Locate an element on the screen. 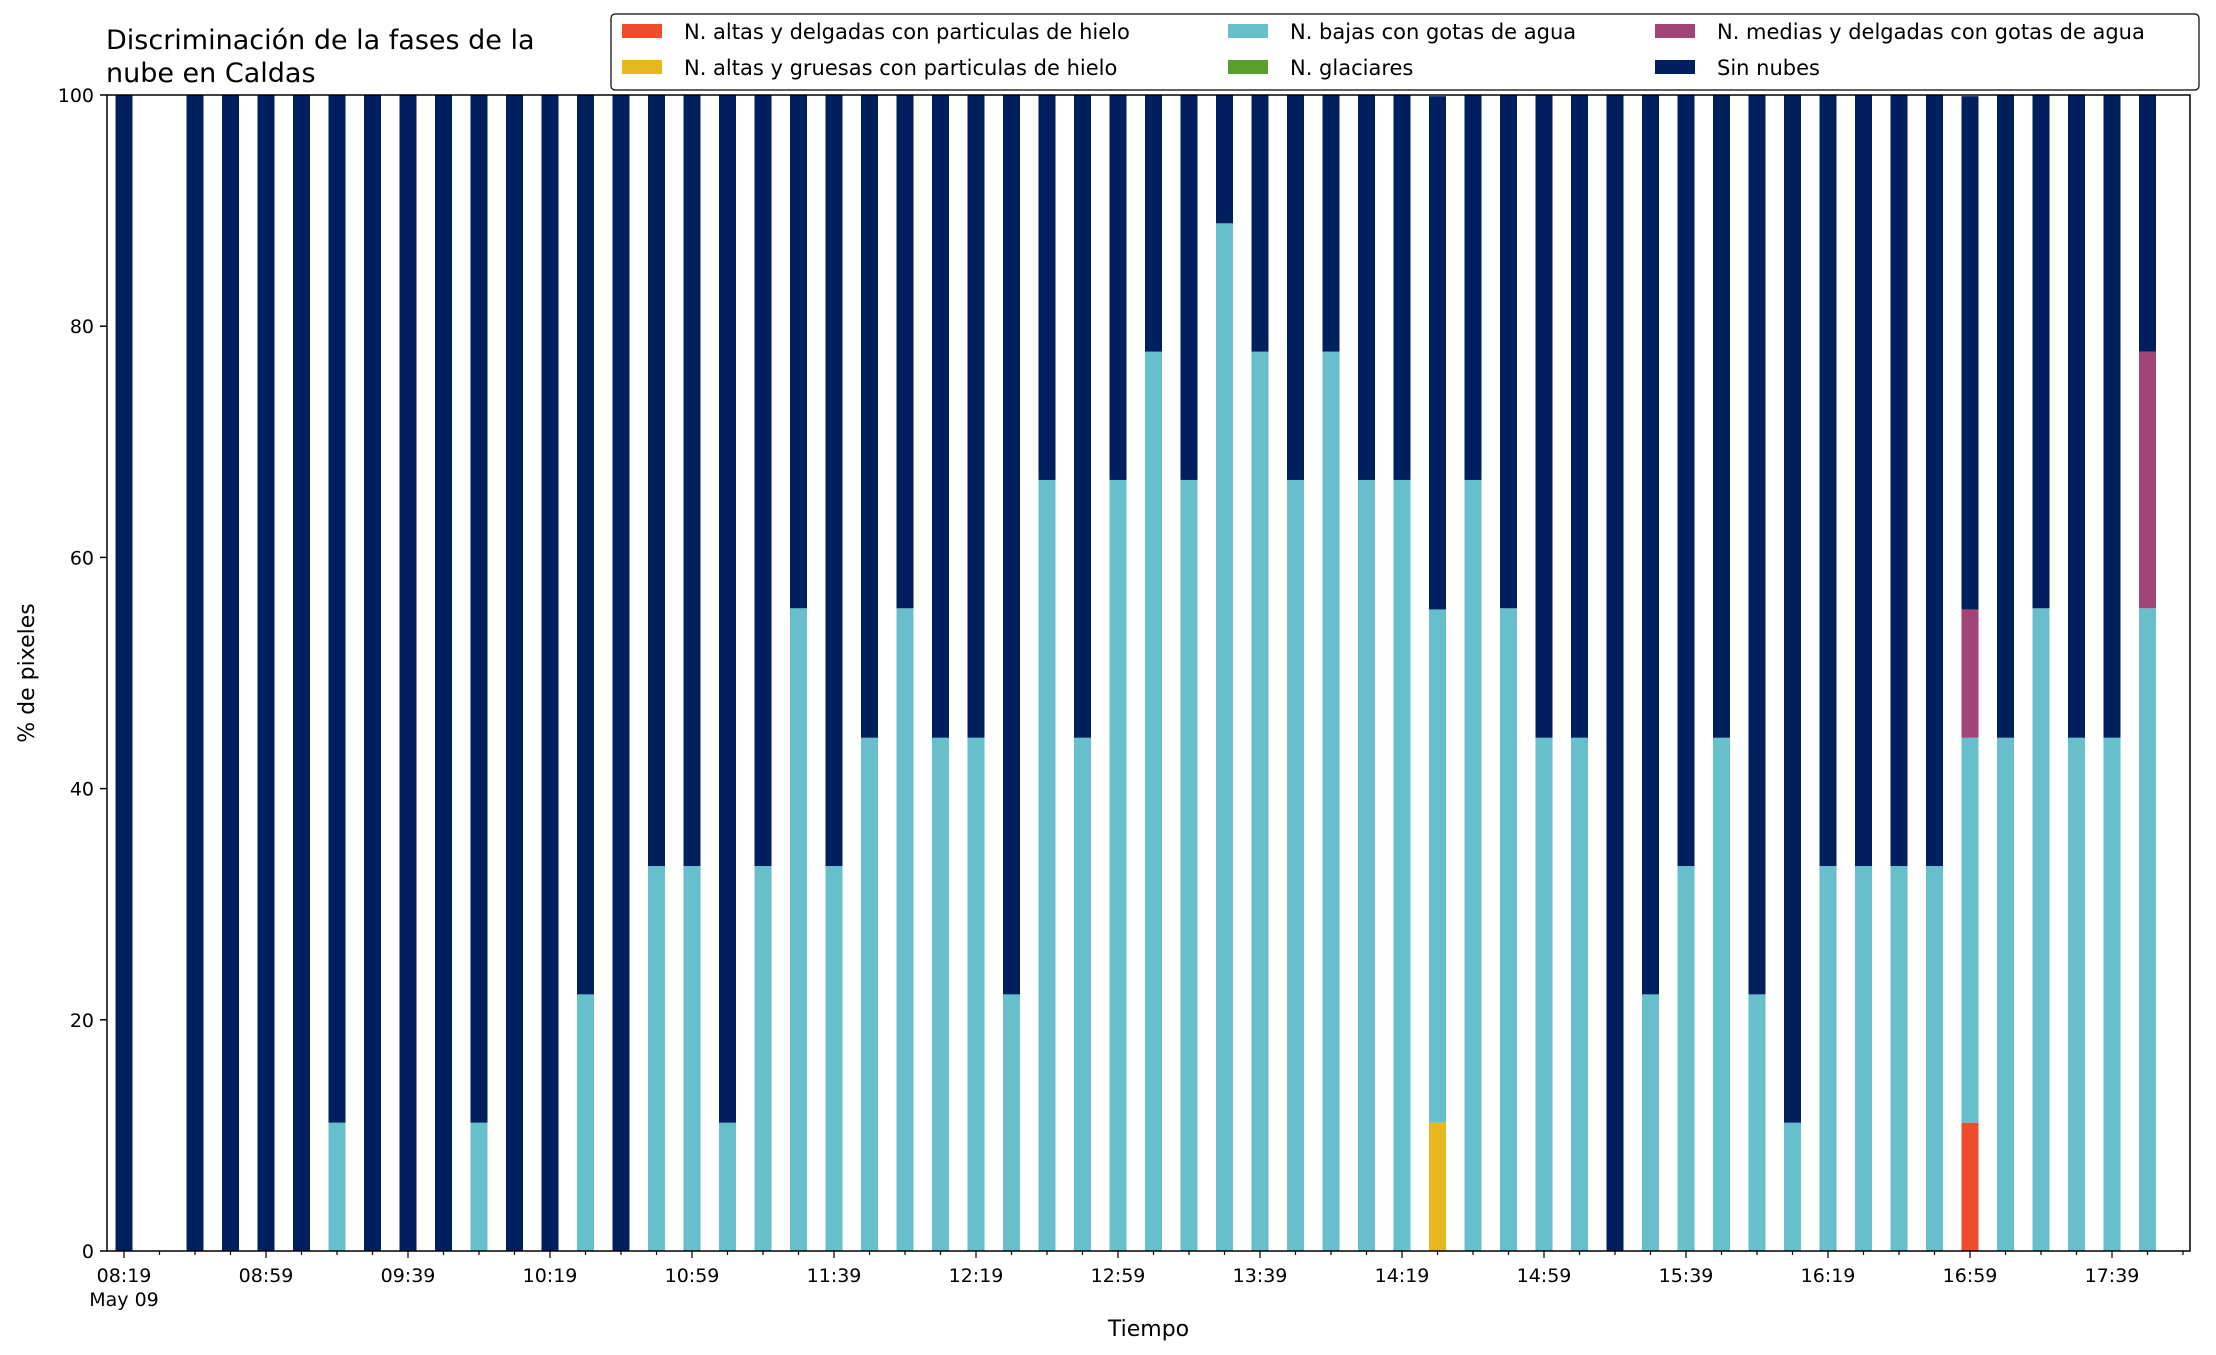 The image size is (2216, 1355). legend-item: N. bajas con gotas de agua is located at coordinates (1402, 32).